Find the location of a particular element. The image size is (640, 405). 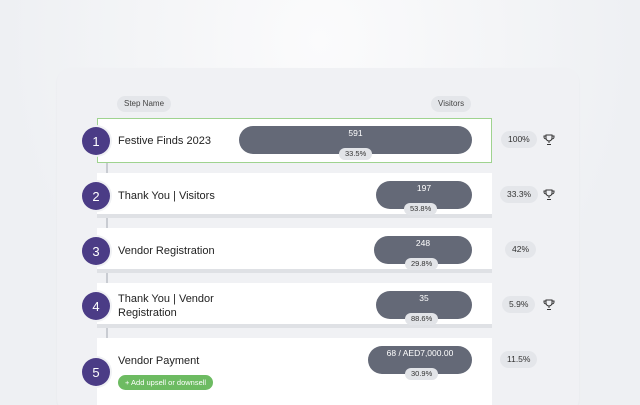

step-name-line: Registration is located at coordinates (147, 313).